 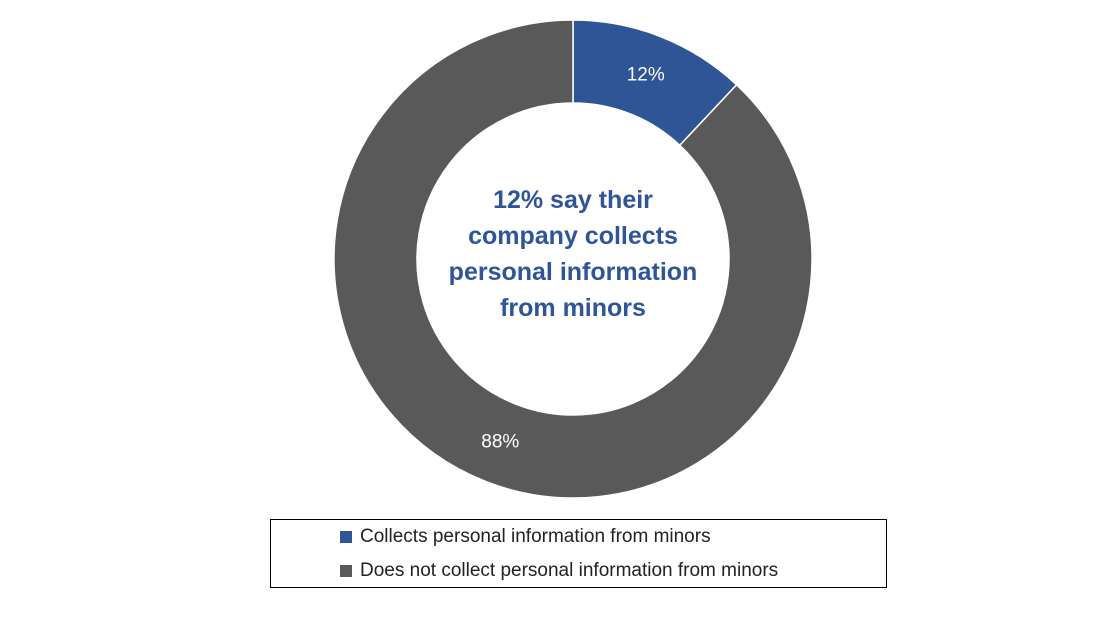 I want to click on legend-swatch-does-not-collect, so click(x=346, y=571).